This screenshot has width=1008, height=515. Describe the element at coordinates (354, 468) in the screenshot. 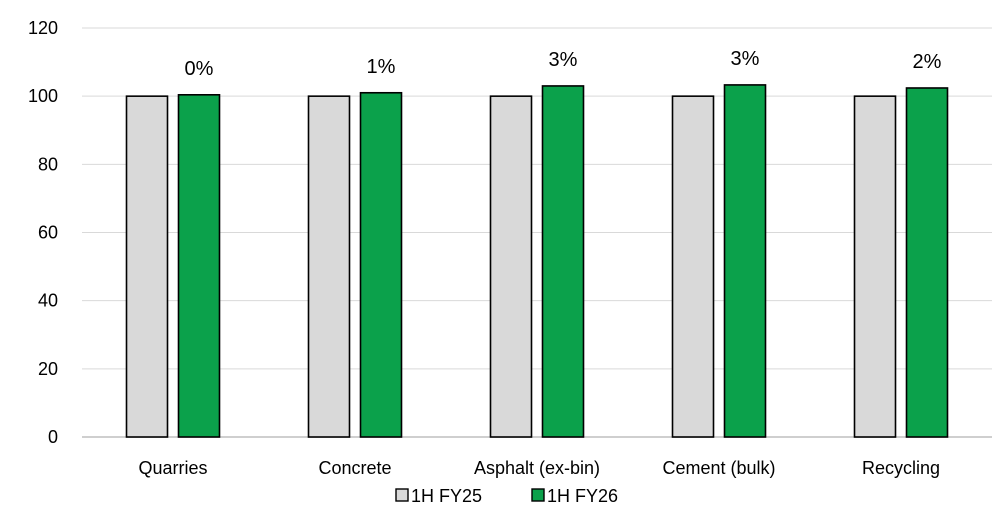

I see `category-label: Concrete` at that location.